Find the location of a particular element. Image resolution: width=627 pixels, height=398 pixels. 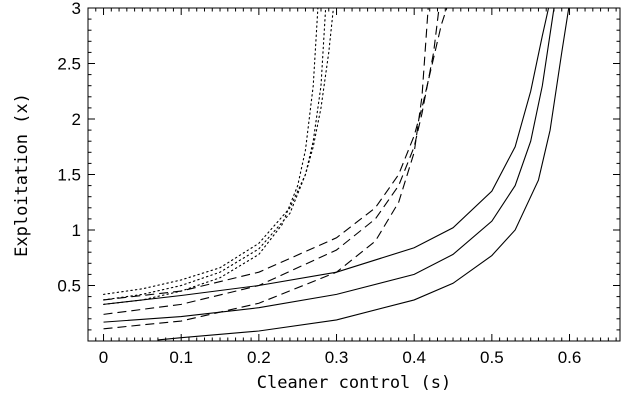

y-tick-label: 2 is located at coordinates (76, 119).